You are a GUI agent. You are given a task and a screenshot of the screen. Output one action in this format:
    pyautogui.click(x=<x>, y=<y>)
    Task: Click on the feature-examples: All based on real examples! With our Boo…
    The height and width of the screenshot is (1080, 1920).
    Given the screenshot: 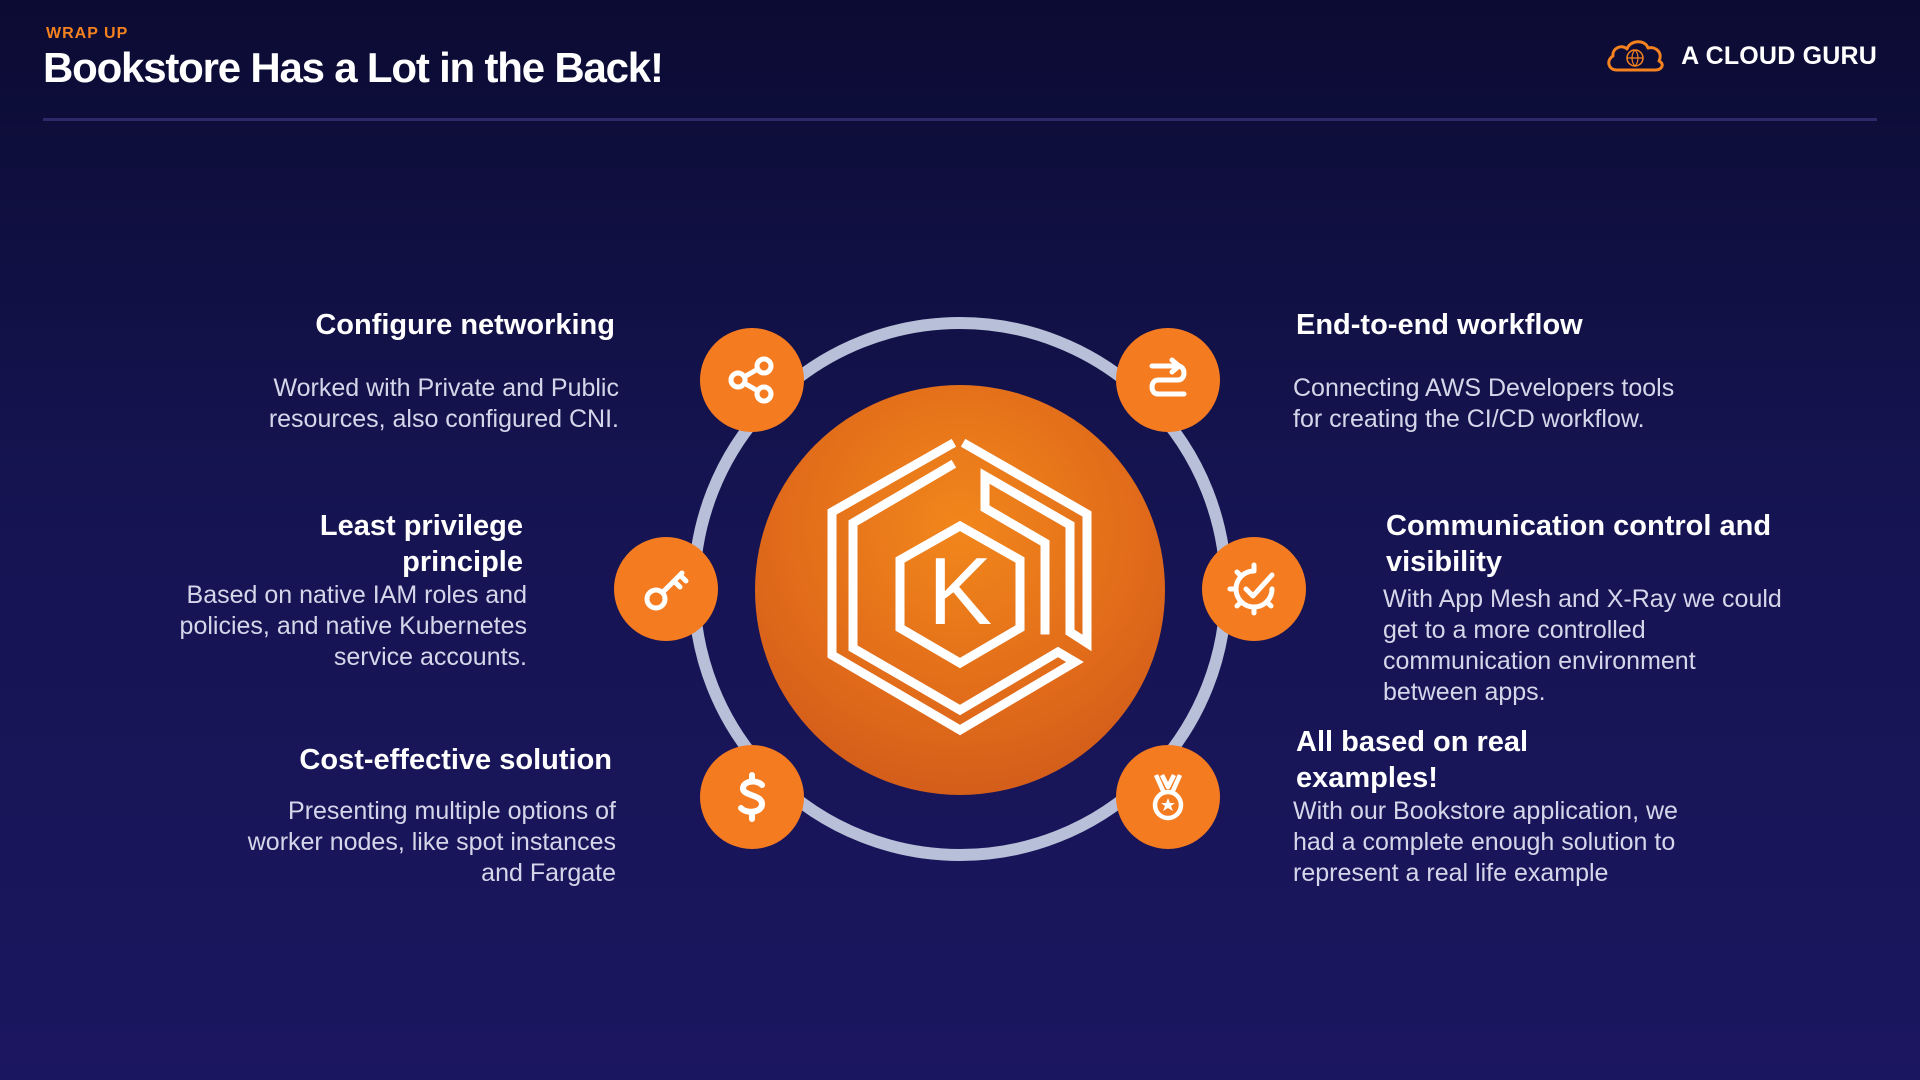 What is the action you would take?
    pyautogui.click(x=1485, y=806)
    